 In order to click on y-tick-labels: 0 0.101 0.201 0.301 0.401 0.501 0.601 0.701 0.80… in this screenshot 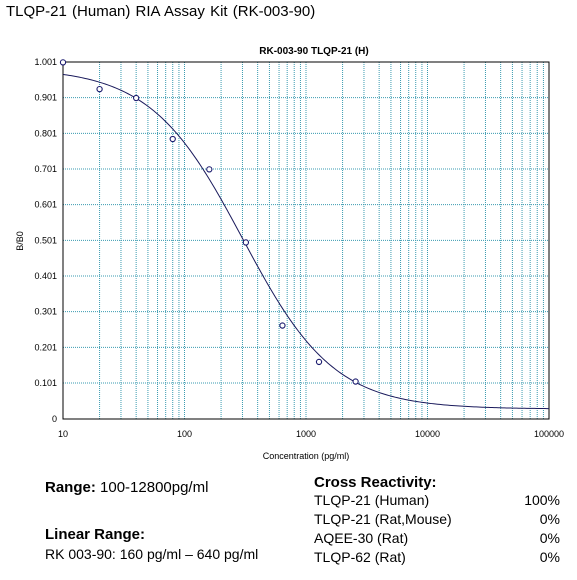, I will do `click(45, 240)`.